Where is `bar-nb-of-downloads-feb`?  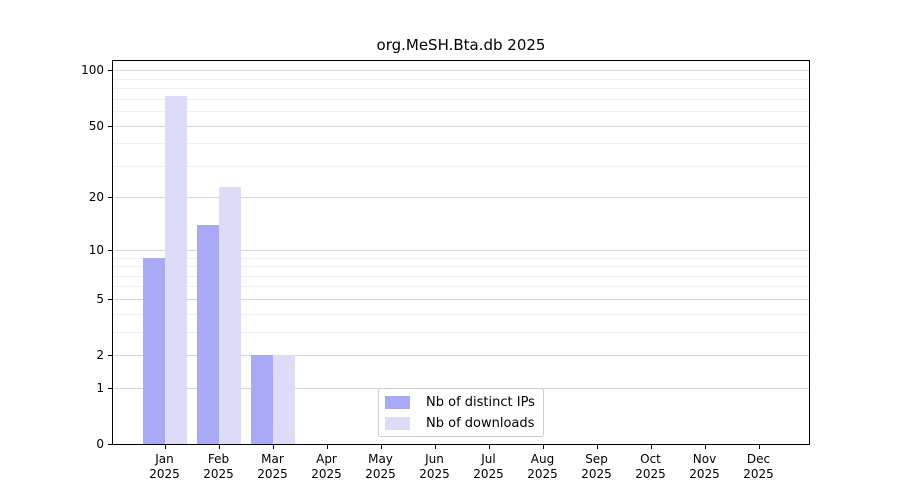 bar-nb-of-downloads-feb is located at coordinates (229, 315).